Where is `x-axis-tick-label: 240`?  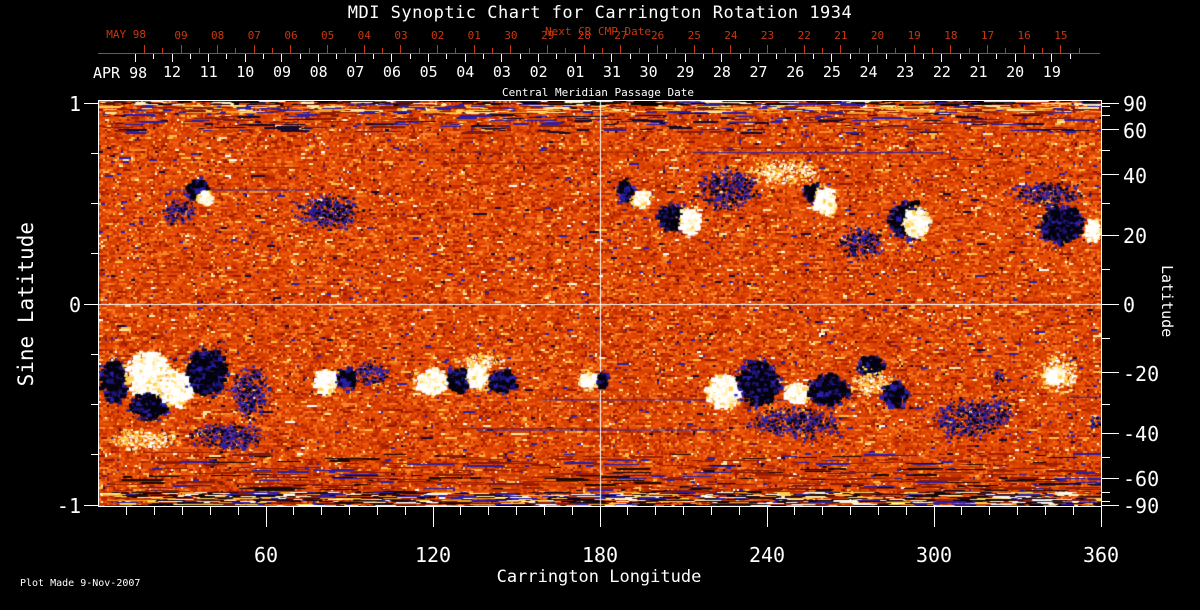
x-axis-tick-label: 240 is located at coordinates (767, 555).